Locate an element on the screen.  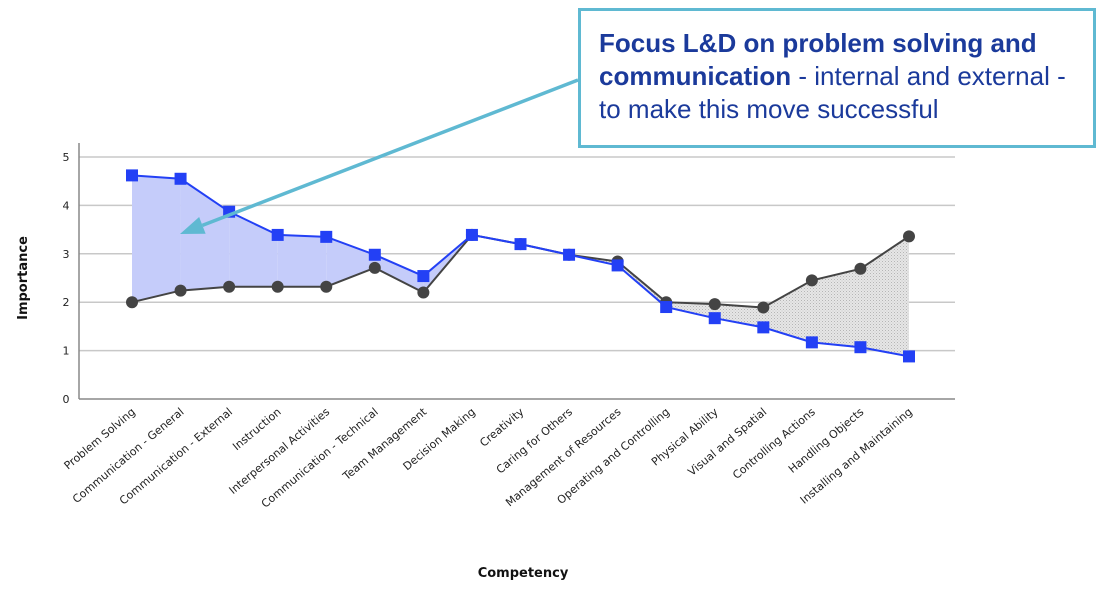
callout-arrow-shaft is located at coordinates (390, 152).